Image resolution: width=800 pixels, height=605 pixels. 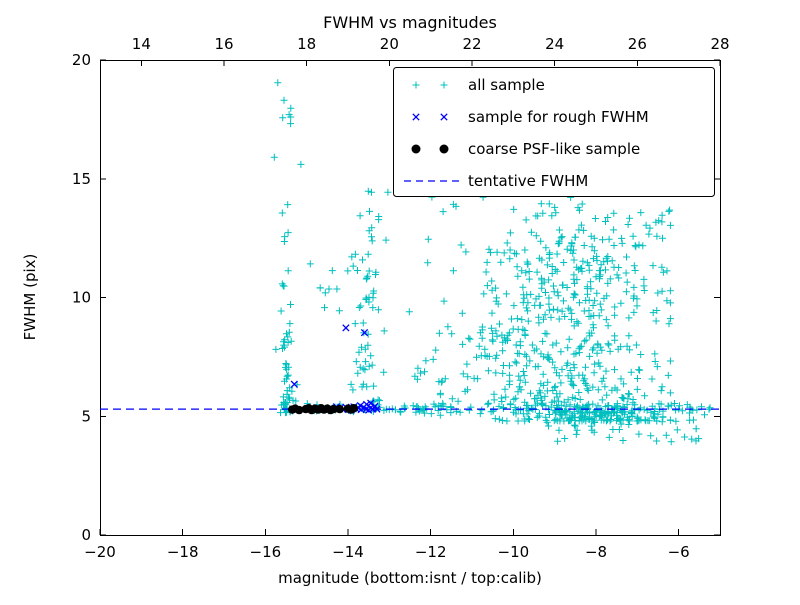 I want to click on x-marker-icon, so click(x=430, y=117).